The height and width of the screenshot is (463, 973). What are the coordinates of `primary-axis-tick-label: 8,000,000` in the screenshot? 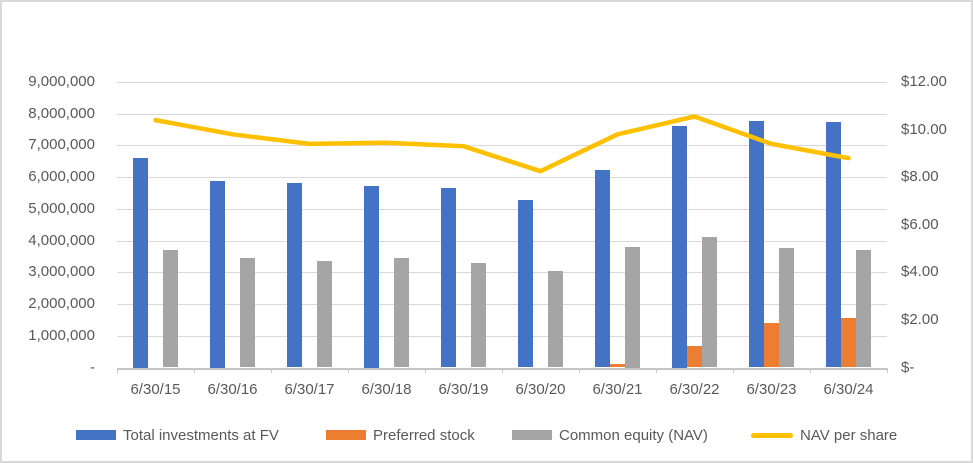 It's located at (61, 113).